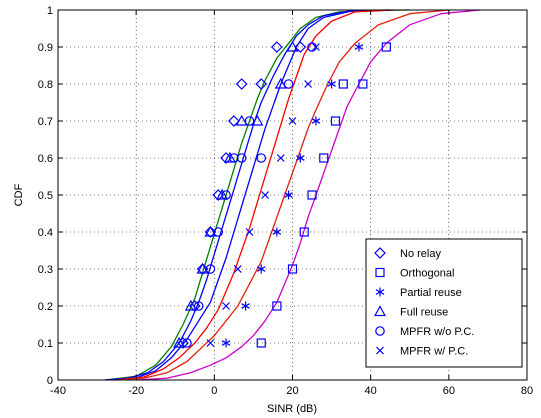 The image size is (541, 418). Describe the element at coordinates (136, 391) in the screenshot. I see `x-tick-label: -20` at that location.